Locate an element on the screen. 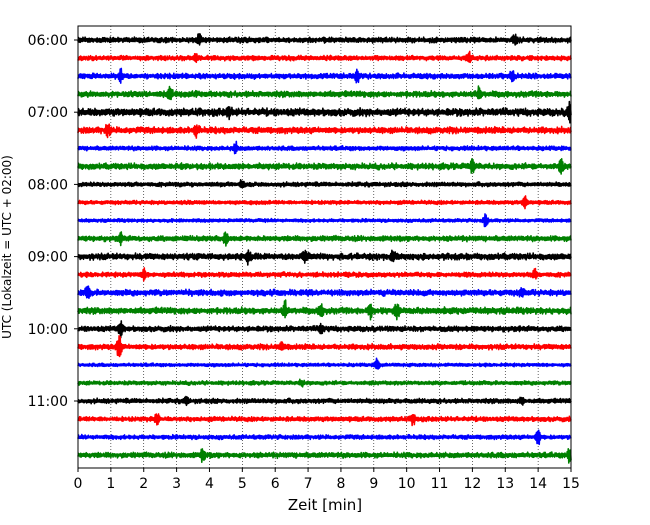 The image size is (650, 525). x-tick-label: 13 is located at coordinates (505, 484).